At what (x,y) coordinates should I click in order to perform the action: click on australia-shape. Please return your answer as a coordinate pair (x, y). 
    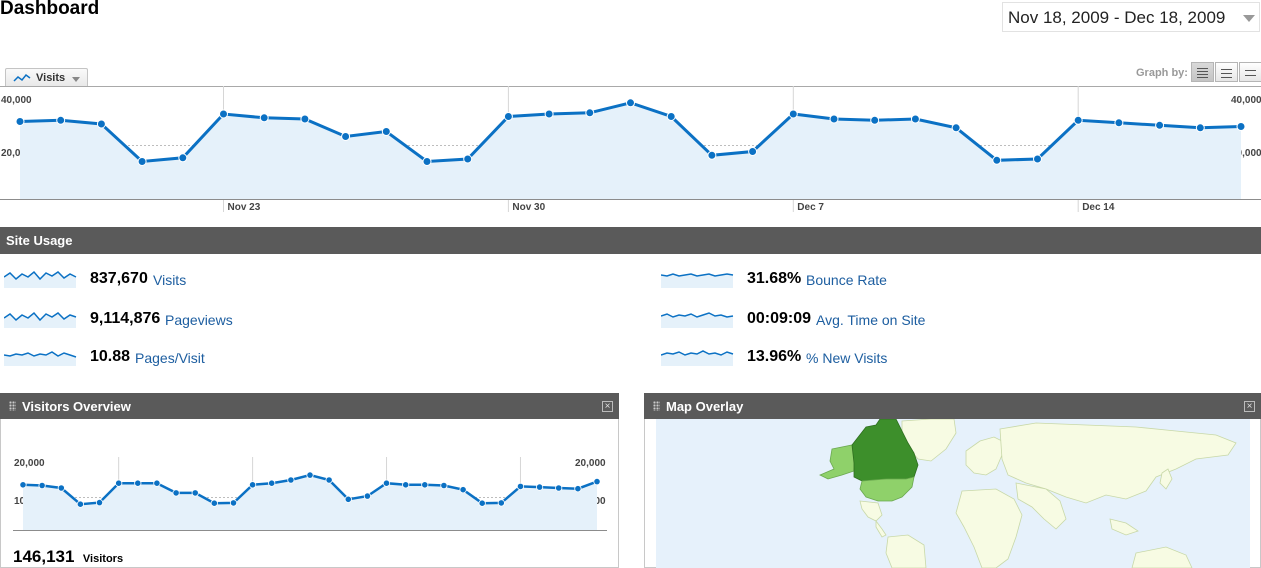
    Looking at the image, I should click on (1162, 557).